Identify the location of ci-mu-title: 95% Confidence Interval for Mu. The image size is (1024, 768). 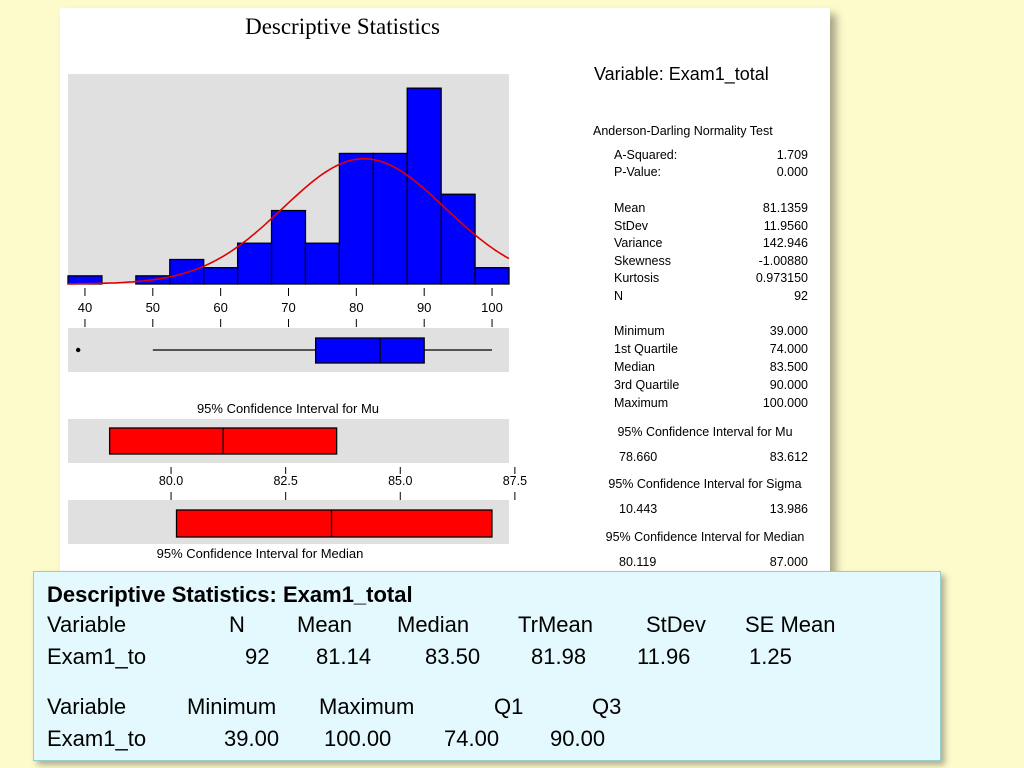
(705, 432).